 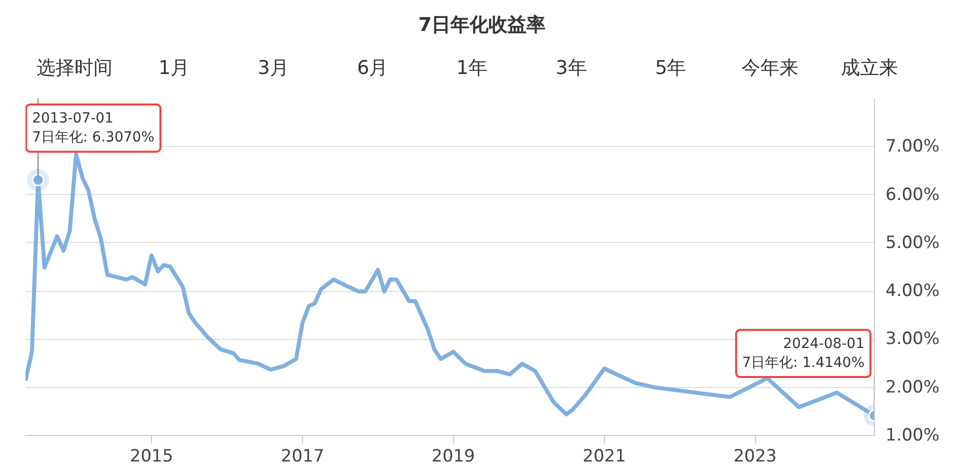 What do you see at coordinates (152, 456) in the screenshot?
I see `x-tick-label: 2015` at bounding box center [152, 456].